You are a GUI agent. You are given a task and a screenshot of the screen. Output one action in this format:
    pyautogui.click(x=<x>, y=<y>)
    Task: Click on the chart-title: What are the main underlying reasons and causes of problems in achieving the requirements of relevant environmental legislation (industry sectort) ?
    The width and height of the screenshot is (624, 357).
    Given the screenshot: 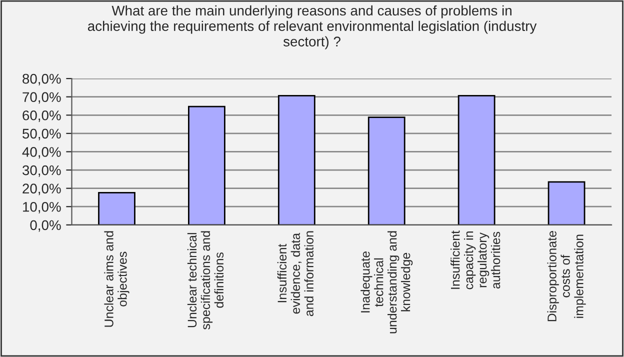 What is the action you would take?
    pyautogui.click(x=312, y=27)
    